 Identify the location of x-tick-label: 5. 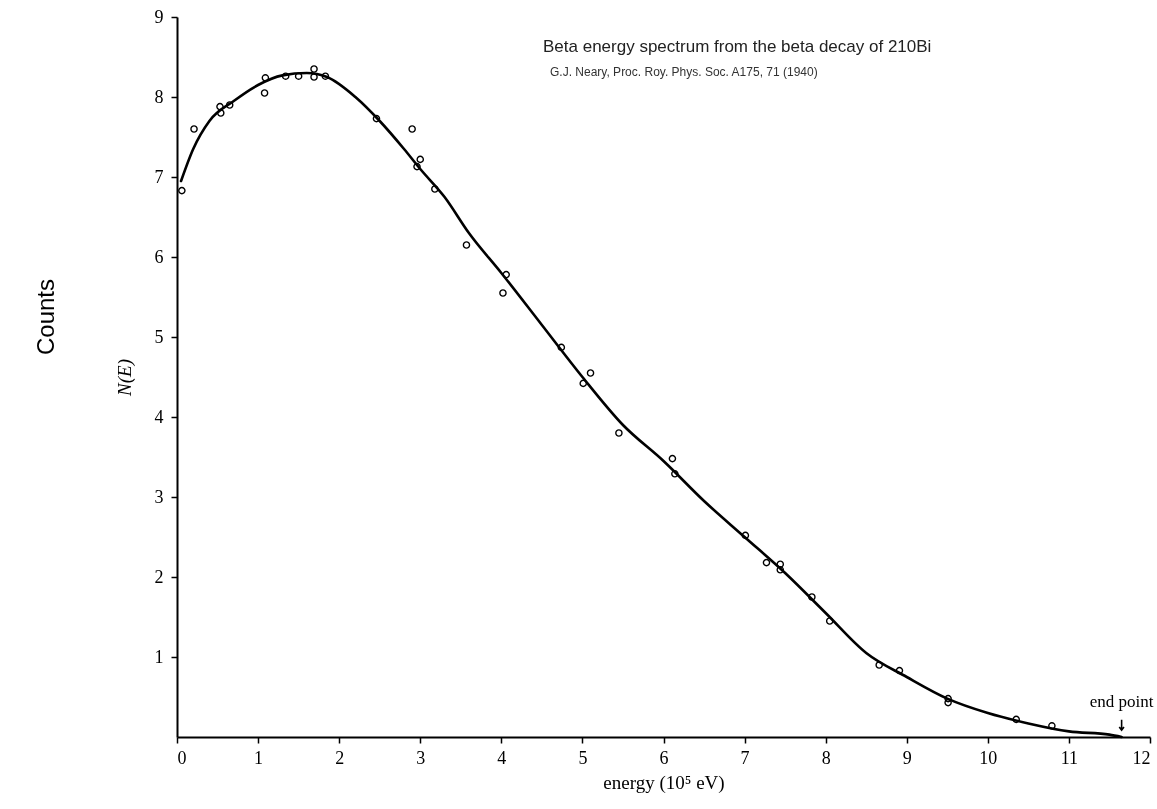
(583, 757).